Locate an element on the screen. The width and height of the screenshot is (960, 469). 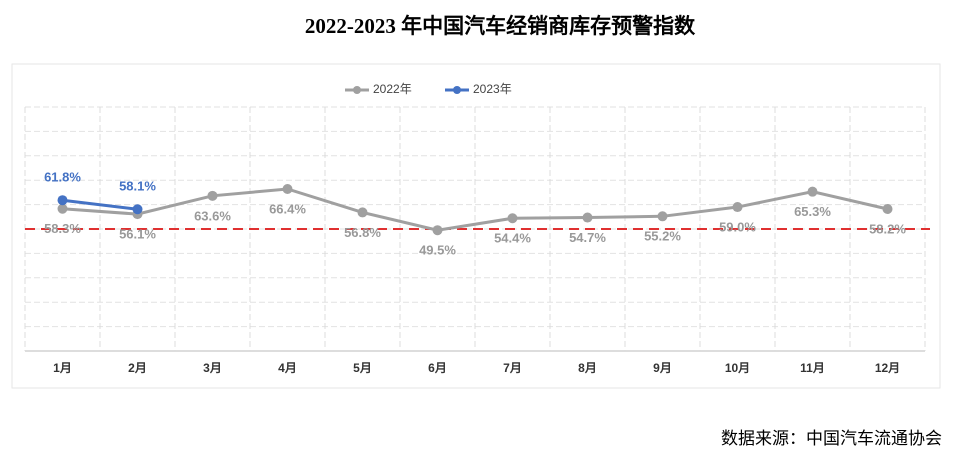
legend-label: 2022年 is located at coordinates (392, 89).